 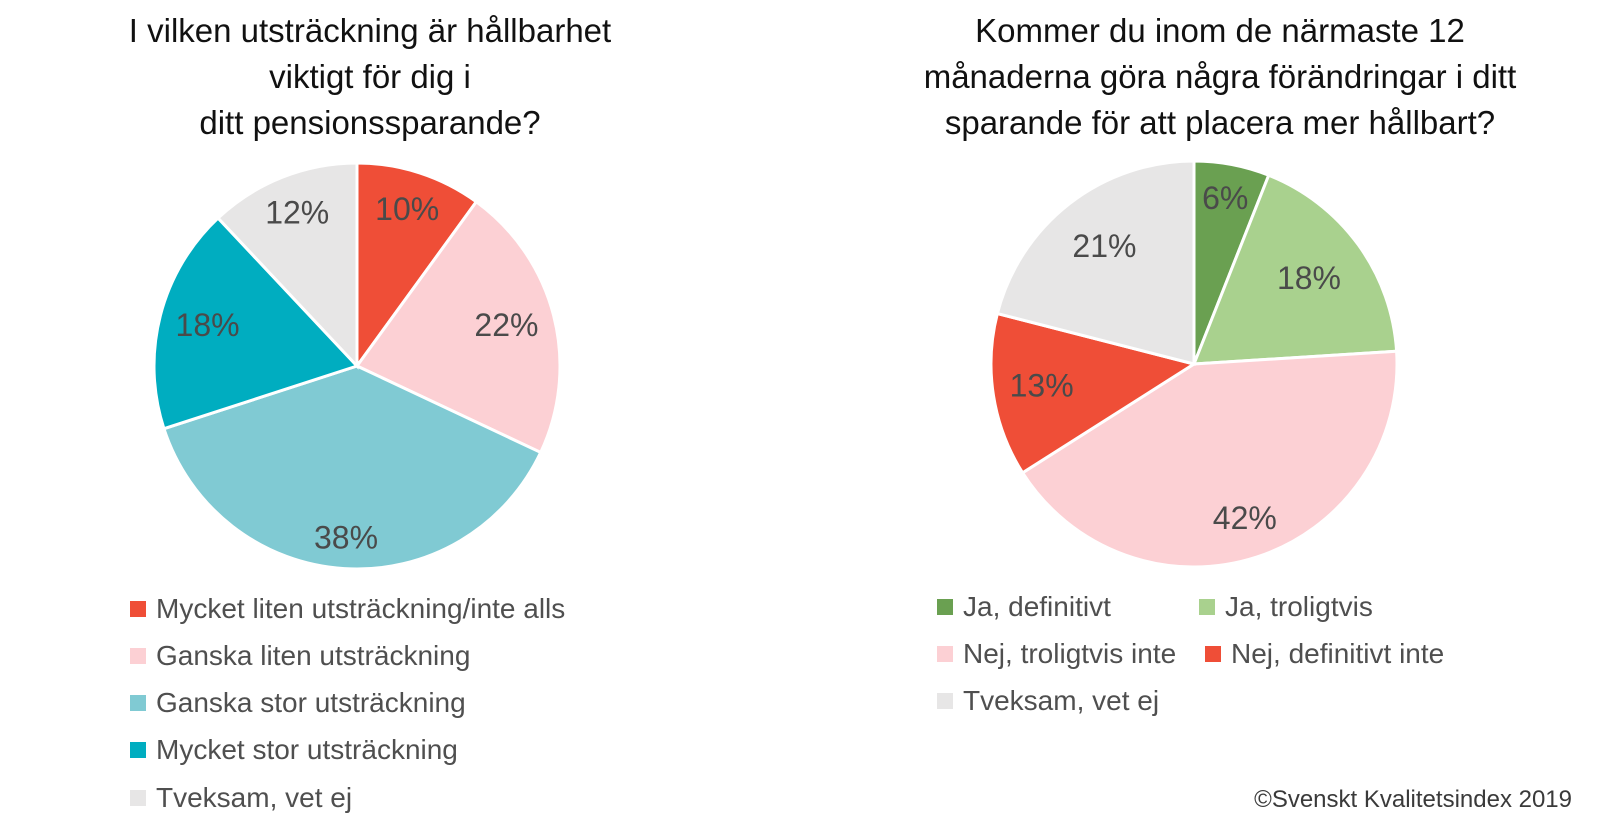 What do you see at coordinates (1070, 653) in the screenshot?
I see `right-legend-label-3: Nej, troligtvis inte` at bounding box center [1070, 653].